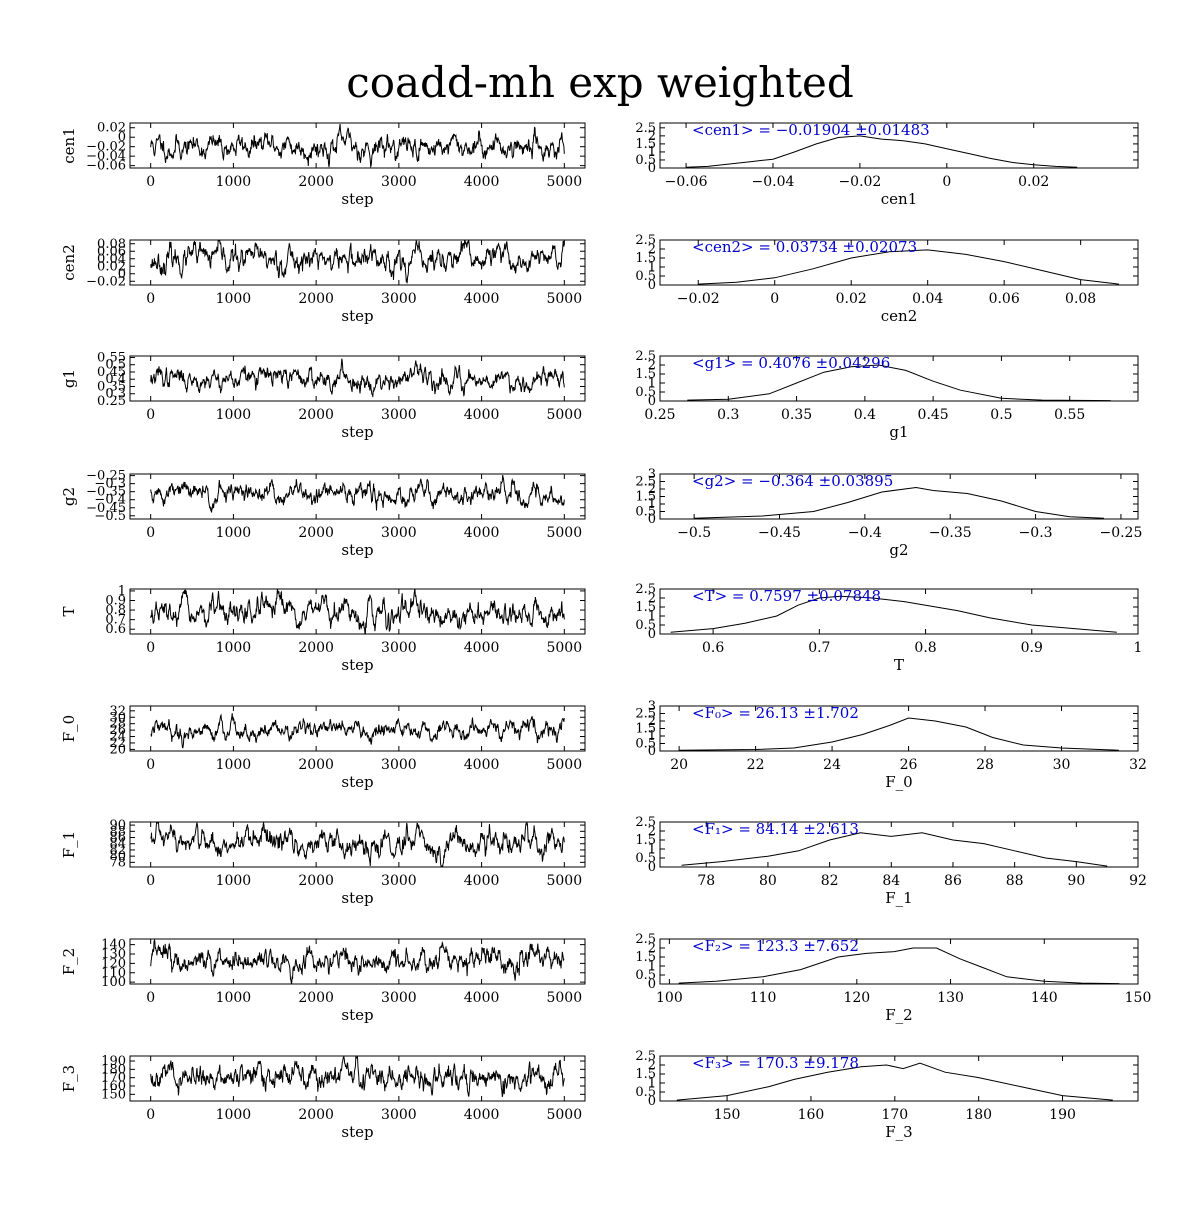 Image resolution: width=1200 pixels, height=1205 pixels. I want to click on x-tick-label: 120, so click(856, 998).